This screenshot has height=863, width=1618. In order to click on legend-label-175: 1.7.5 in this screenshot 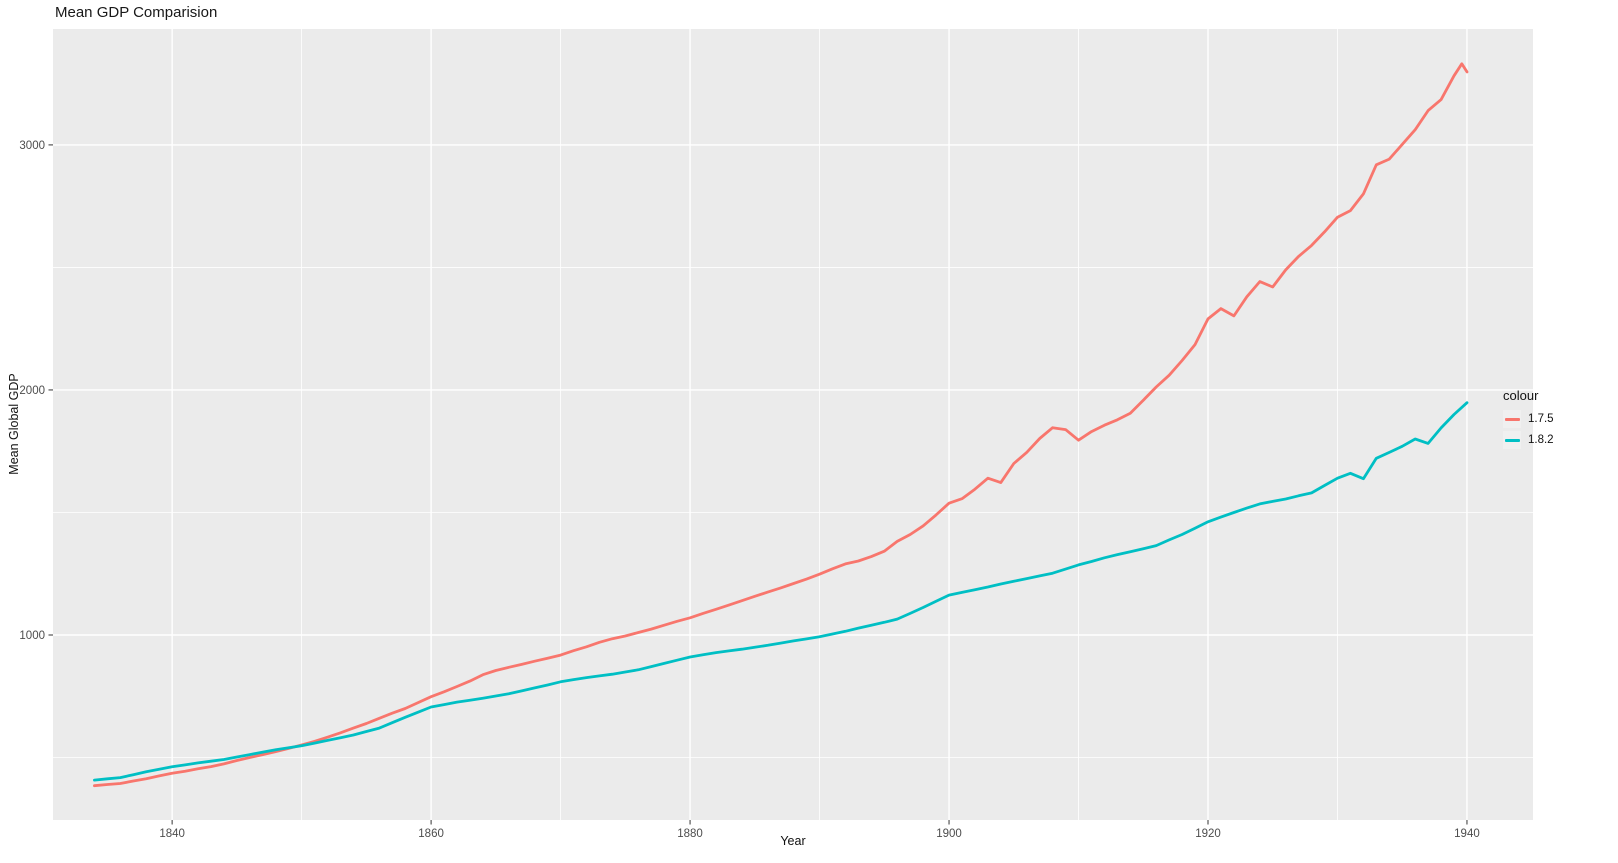, I will do `click(1541, 419)`.